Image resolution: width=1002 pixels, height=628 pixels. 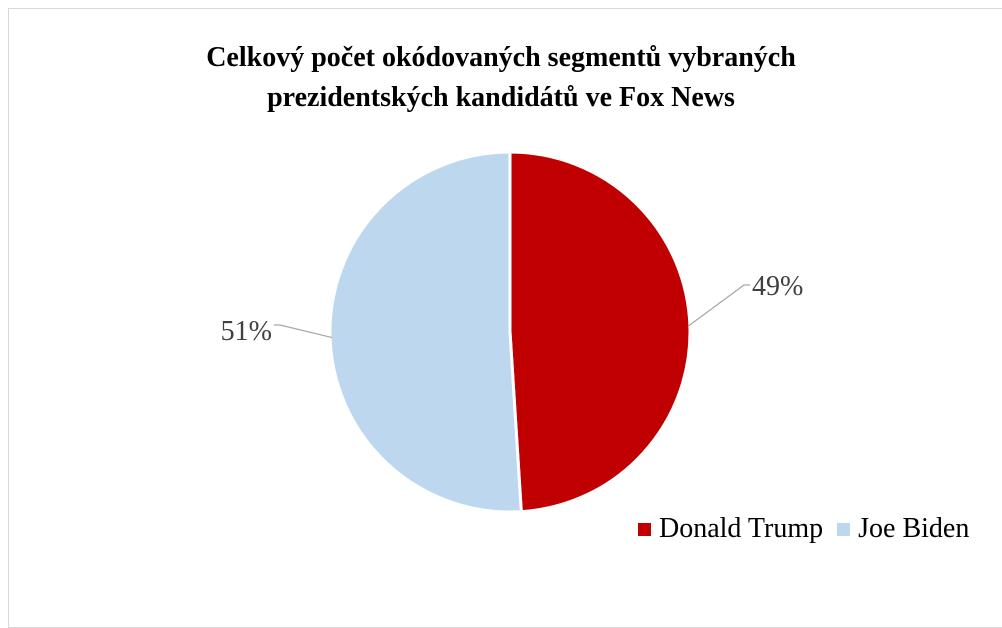 I want to click on legend: Donald Trump Joe Biden, so click(x=810, y=529).